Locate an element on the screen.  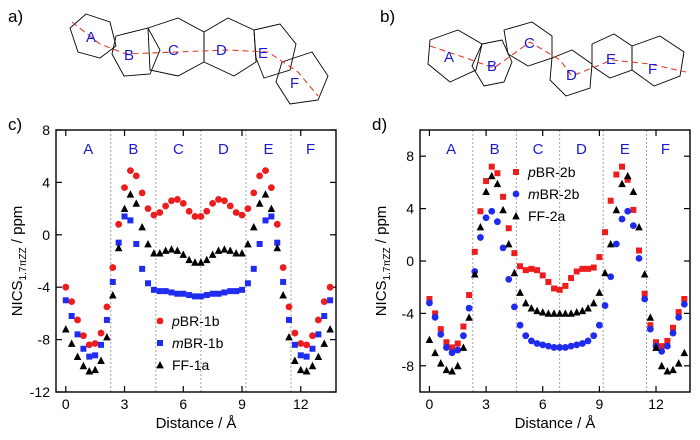
x-tick-label-c-9: 9 is located at coordinates (242, 404).